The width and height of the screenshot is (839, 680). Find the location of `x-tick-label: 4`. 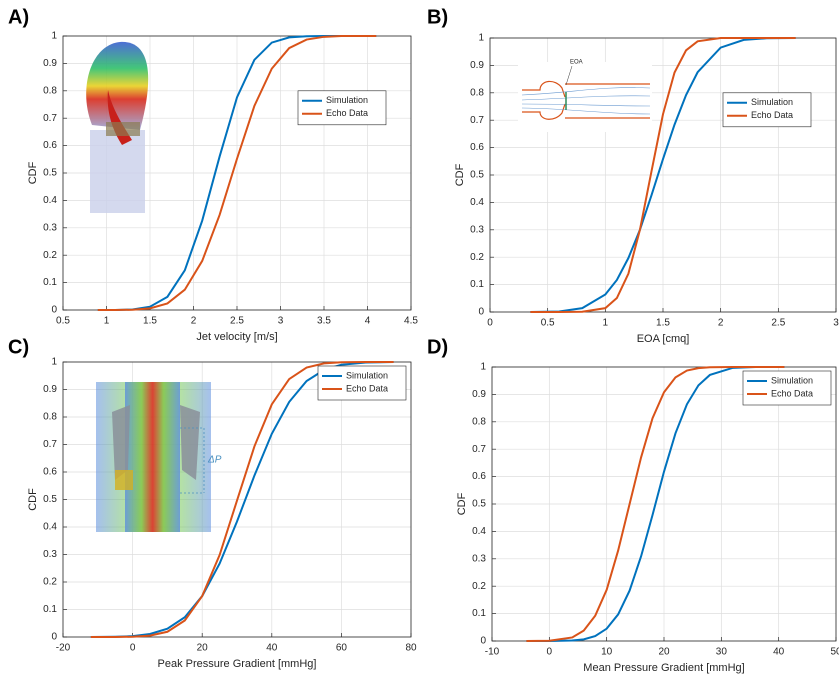

x-tick-label: 4 is located at coordinates (368, 321).